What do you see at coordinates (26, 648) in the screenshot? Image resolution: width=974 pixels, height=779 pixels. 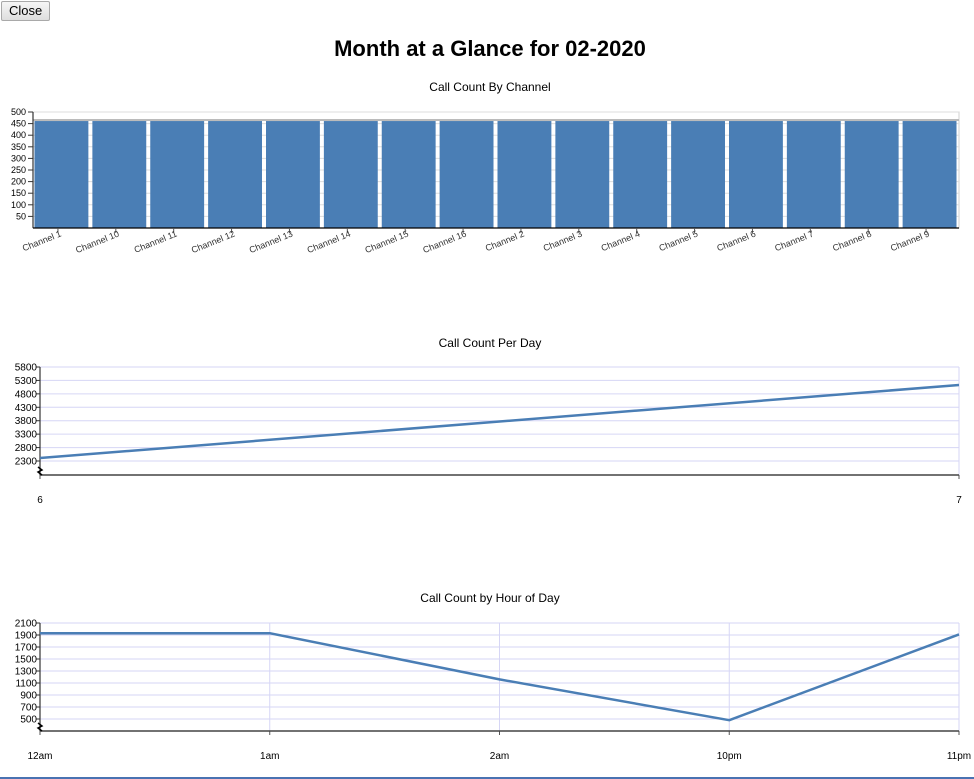 I see `y-tick-label: 1700` at bounding box center [26, 648].